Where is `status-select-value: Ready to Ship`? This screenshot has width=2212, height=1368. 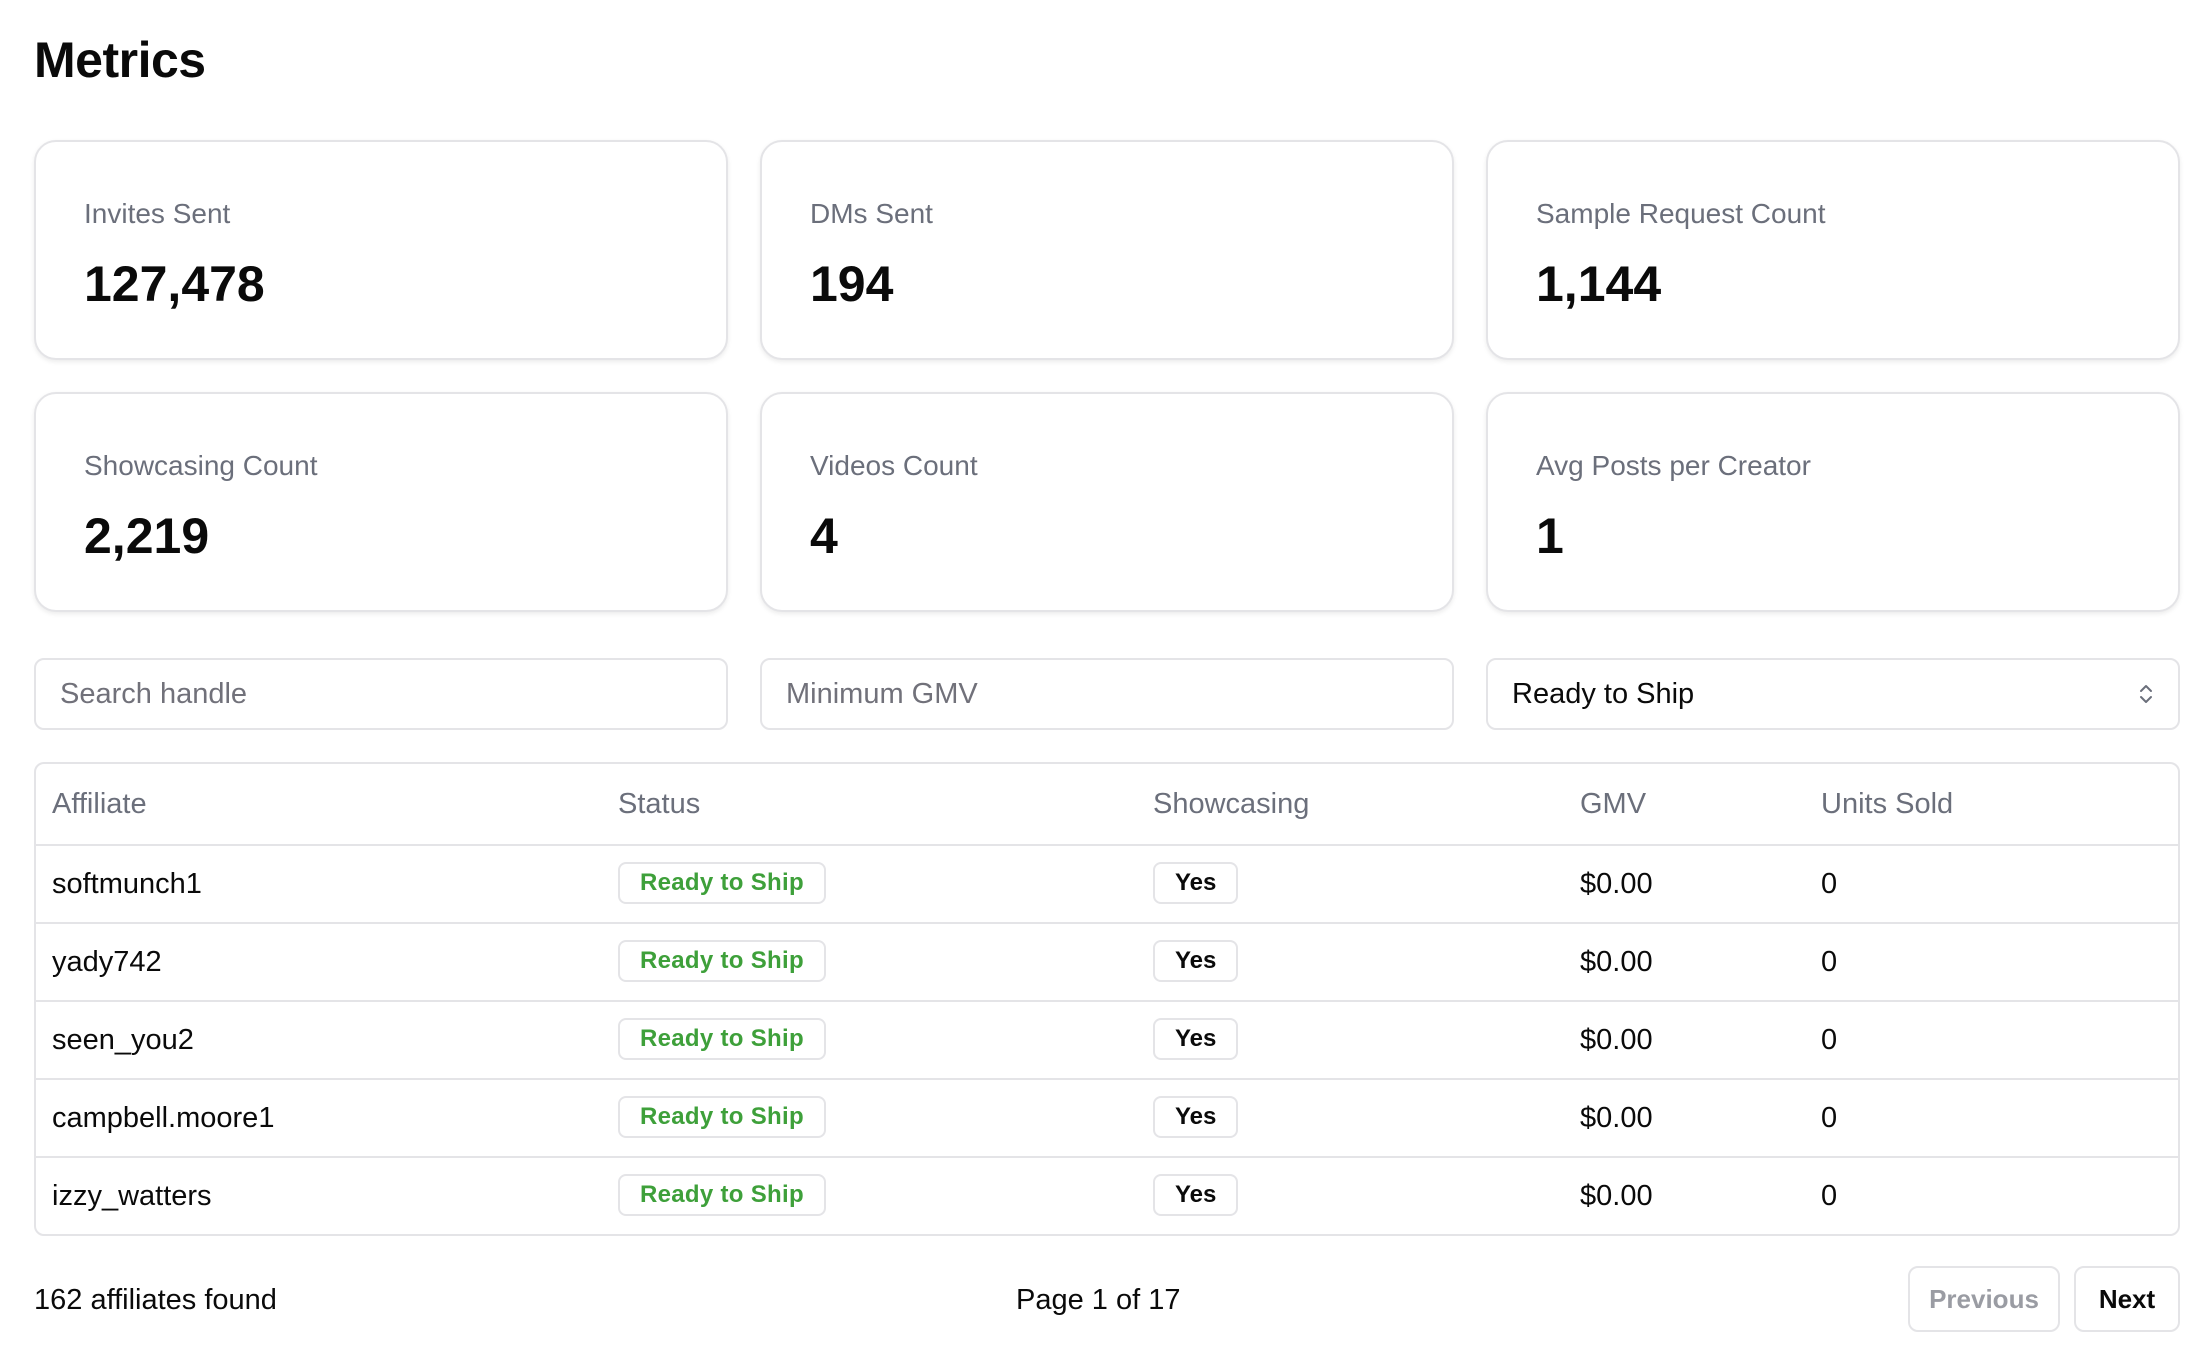 status-select-value: Ready to Ship is located at coordinates (1603, 694).